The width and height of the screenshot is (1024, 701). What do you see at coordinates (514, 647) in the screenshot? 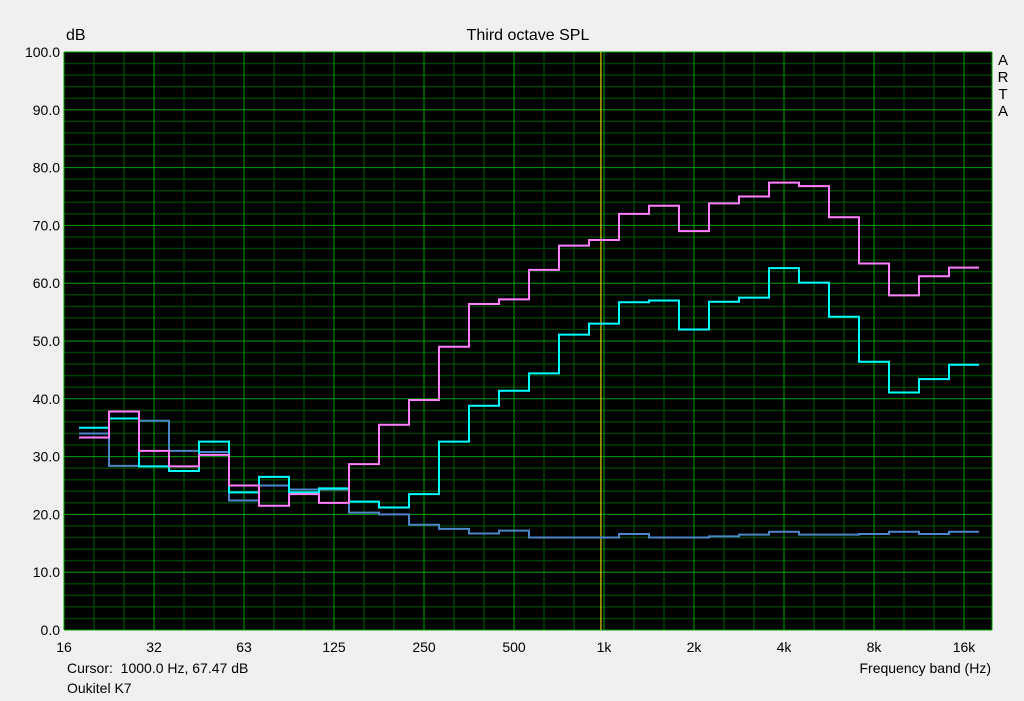
I see `x-tick-label: 500` at bounding box center [514, 647].